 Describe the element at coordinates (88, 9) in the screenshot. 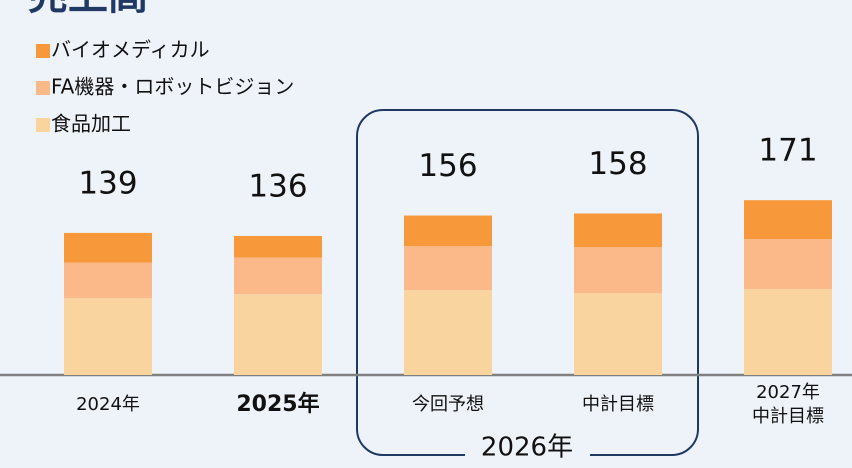

I see `chart-title: 売上高` at that location.